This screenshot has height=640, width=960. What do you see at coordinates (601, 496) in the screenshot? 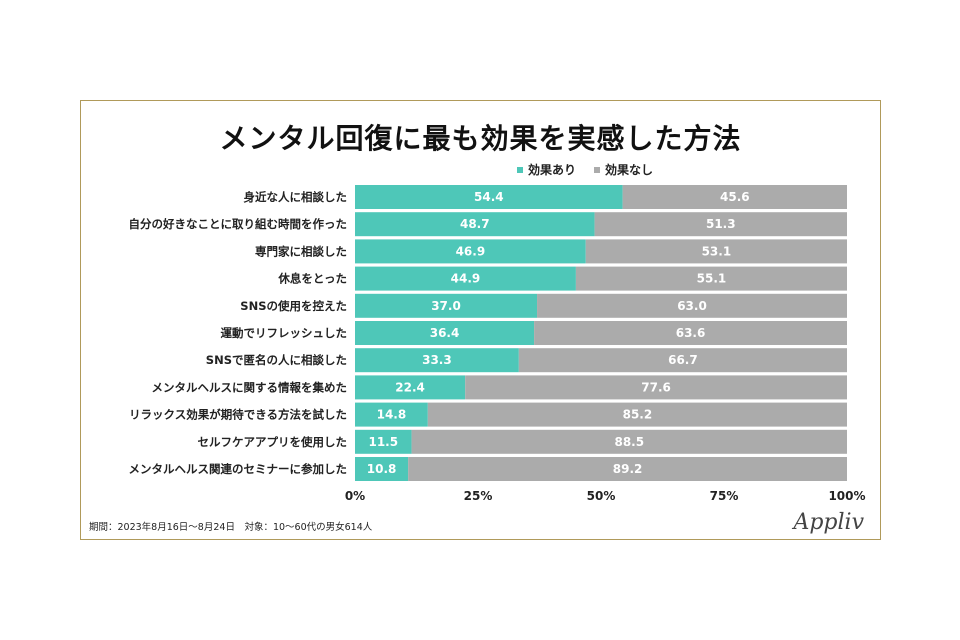
I see `x-tick-label: 50%` at bounding box center [601, 496].